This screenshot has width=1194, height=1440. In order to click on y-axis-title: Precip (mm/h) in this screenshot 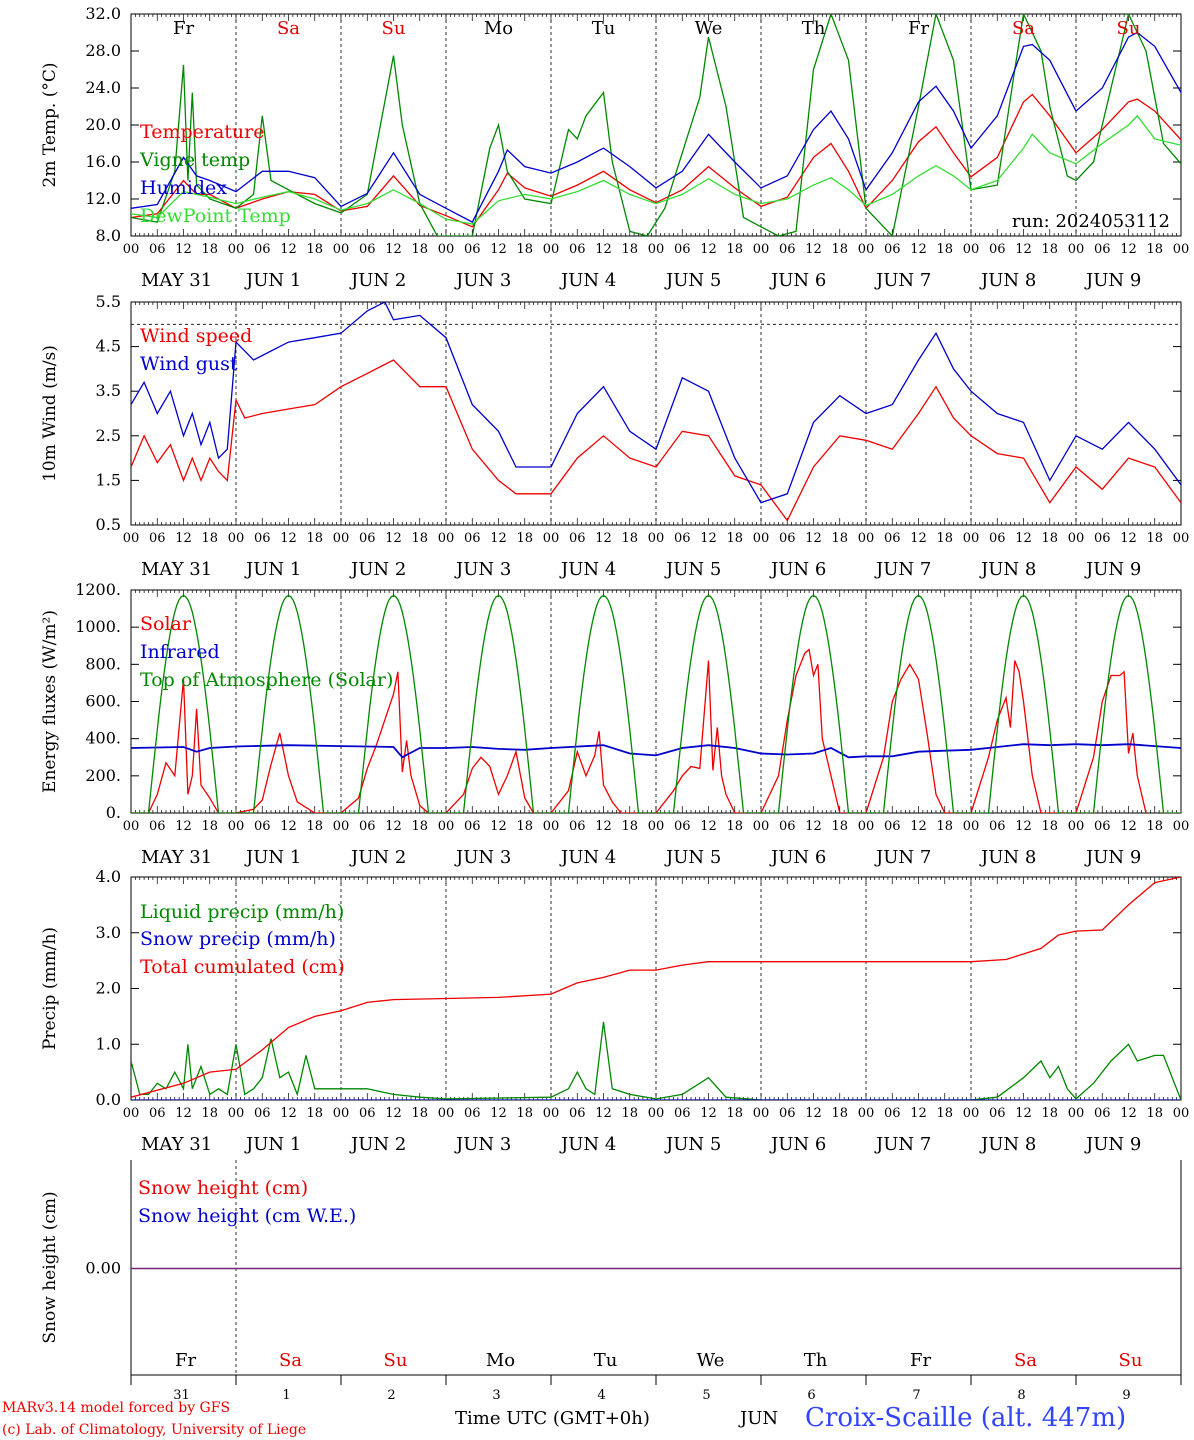, I will do `click(50, 988)`.